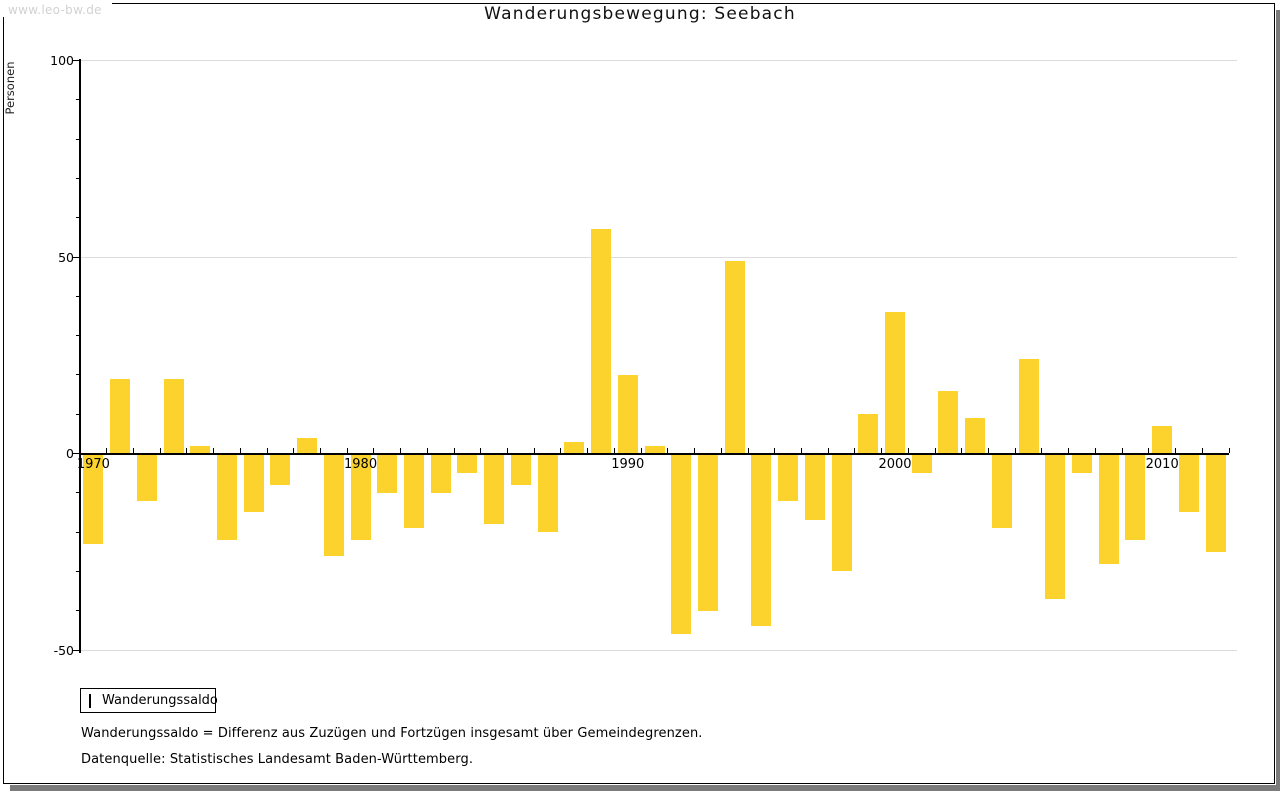 This screenshot has width=1280, height=791. What do you see at coordinates (975, 436) in the screenshot?
I see `bar-2003` at bounding box center [975, 436].